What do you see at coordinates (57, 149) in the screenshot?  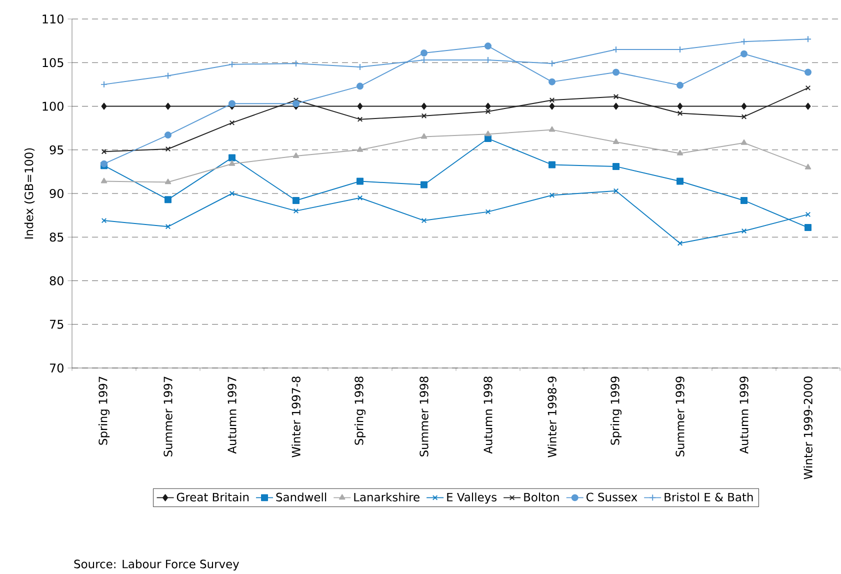 I see `y-tick-label: 95` at bounding box center [57, 149].